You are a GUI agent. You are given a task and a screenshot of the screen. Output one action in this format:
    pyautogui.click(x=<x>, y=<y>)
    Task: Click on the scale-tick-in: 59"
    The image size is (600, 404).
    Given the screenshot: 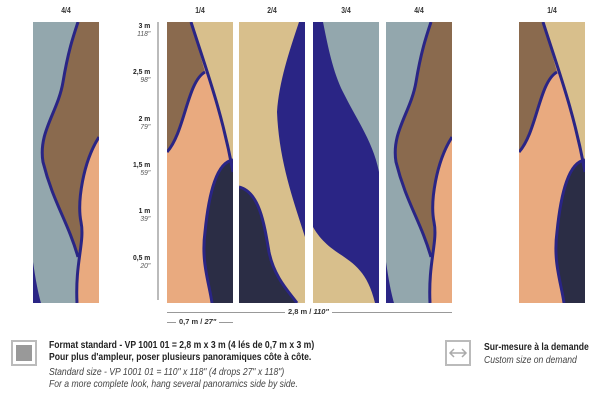 What is the action you would take?
    pyautogui.click(x=145, y=172)
    